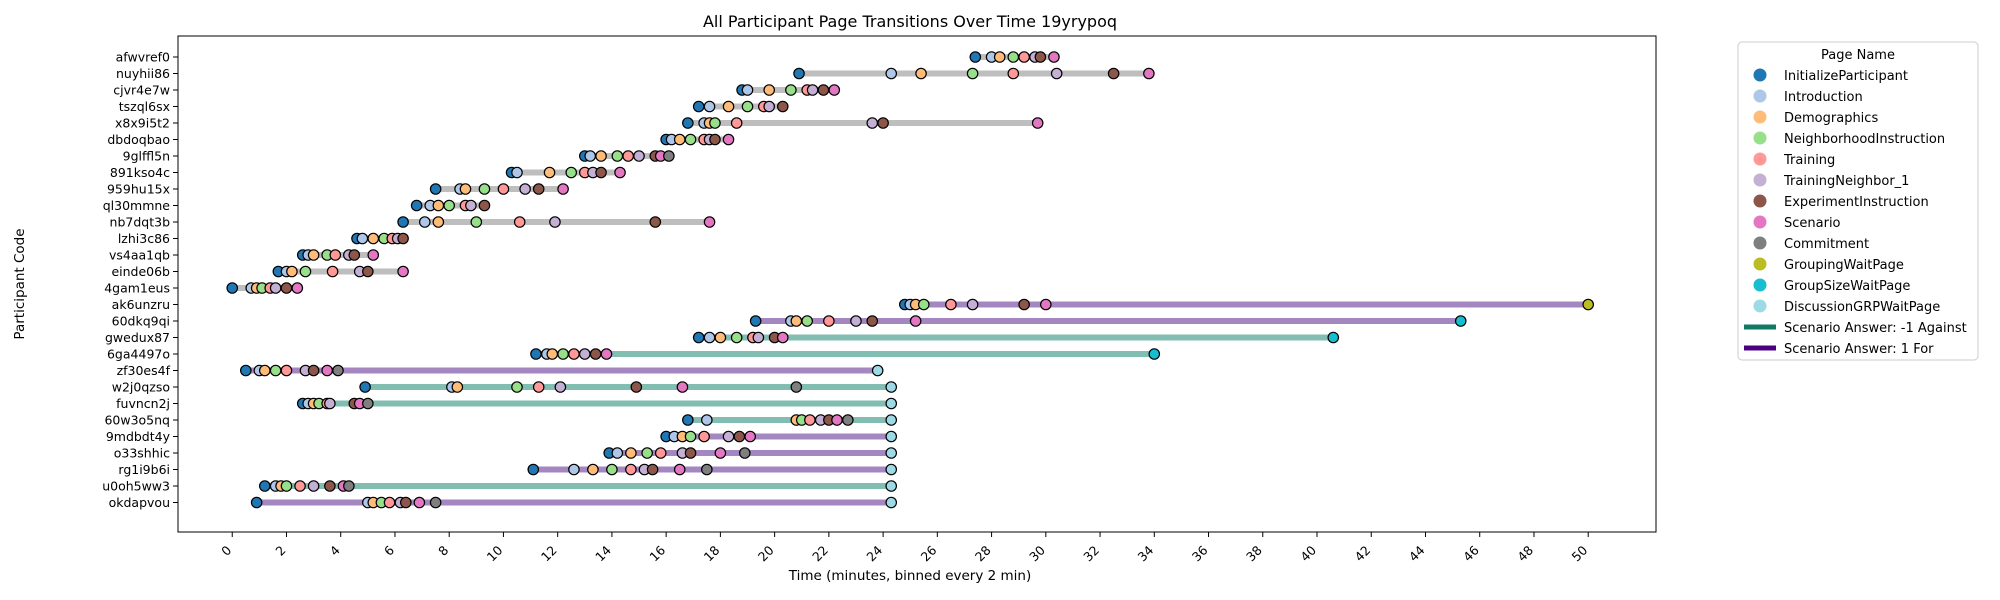  What do you see at coordinates (139, 255) in the screenshot?
I see `y-tick-label: vs4aa1qb` at bounding box center [139, 255].